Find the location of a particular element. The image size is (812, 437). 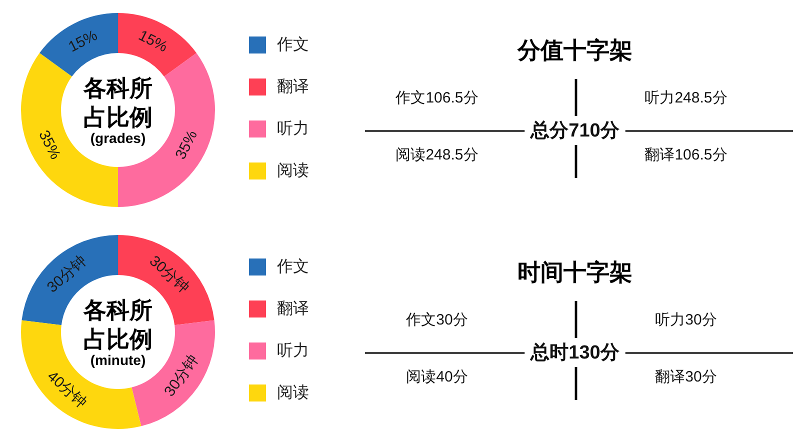

text: (grades) is located at coordinates (118, 138).